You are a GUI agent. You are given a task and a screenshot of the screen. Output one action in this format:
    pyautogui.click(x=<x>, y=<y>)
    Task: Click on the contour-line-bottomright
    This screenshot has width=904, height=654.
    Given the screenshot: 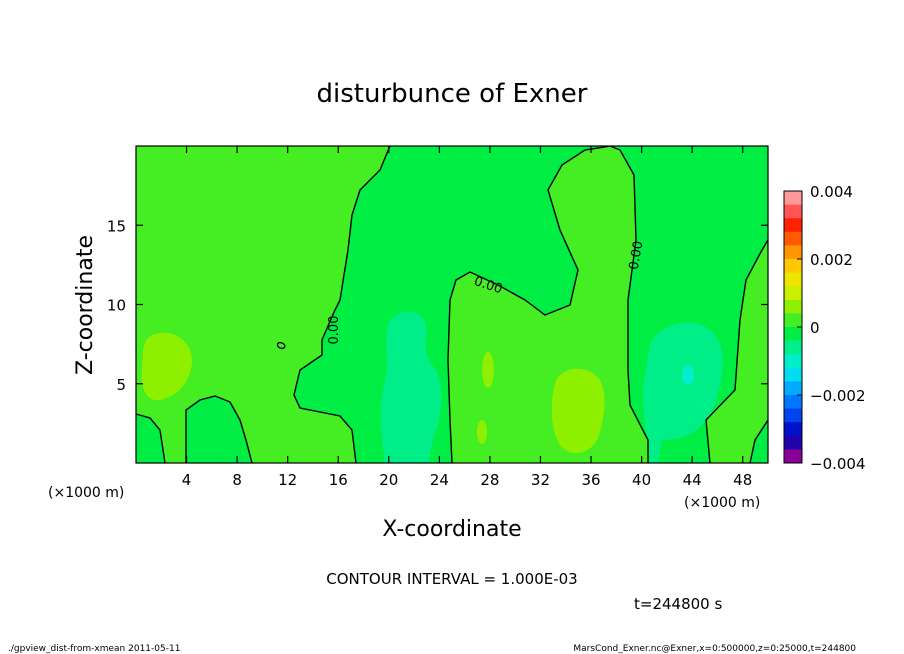 What is the action you would take?
    pyautogui.click(x=758, y=441)
    